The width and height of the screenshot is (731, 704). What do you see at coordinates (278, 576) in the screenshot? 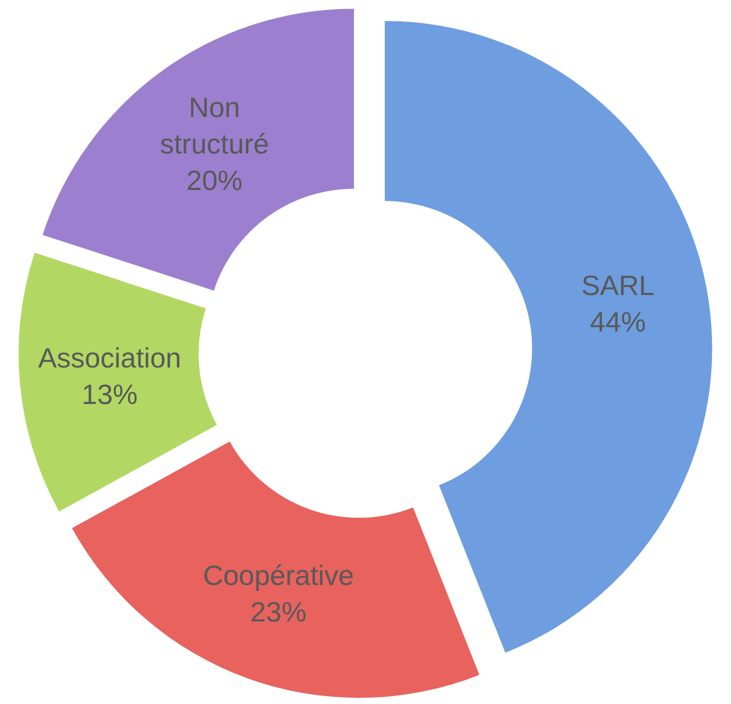
I see `slice-label: Coopérative` at bounding box center [278, 576].